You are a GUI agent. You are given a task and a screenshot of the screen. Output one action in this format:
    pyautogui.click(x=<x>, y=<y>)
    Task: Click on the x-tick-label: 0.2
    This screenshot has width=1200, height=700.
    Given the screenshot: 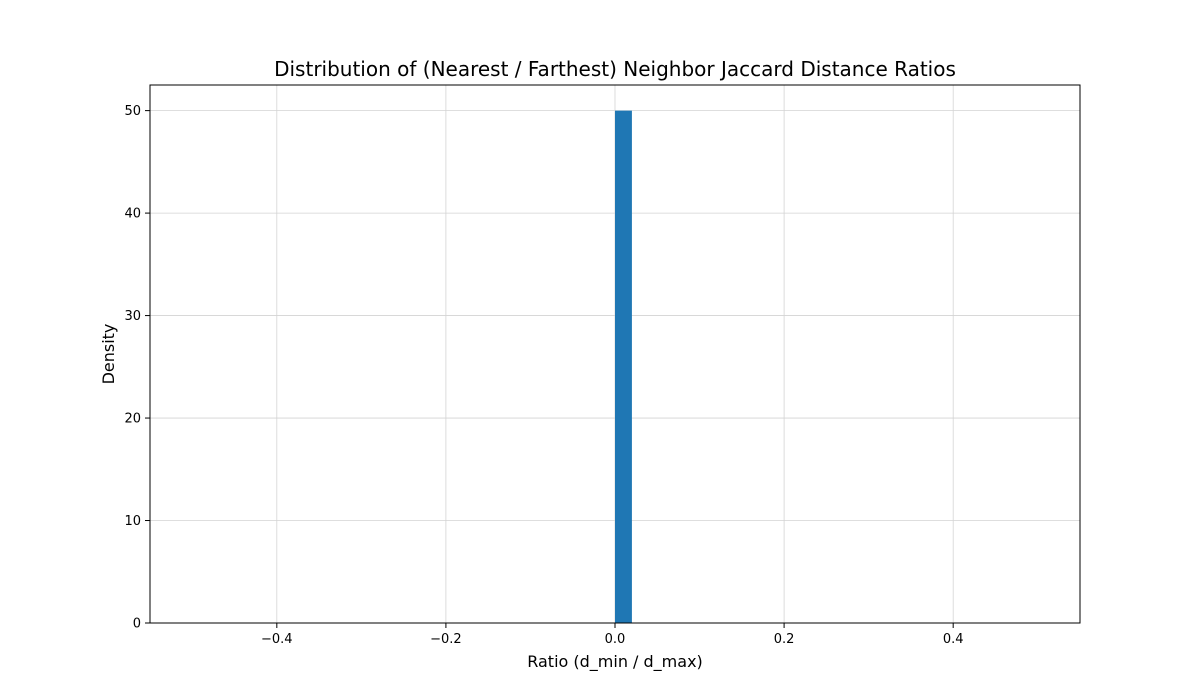 What is the action you would take?
    pyautogui.click(x=784, y=639)
    